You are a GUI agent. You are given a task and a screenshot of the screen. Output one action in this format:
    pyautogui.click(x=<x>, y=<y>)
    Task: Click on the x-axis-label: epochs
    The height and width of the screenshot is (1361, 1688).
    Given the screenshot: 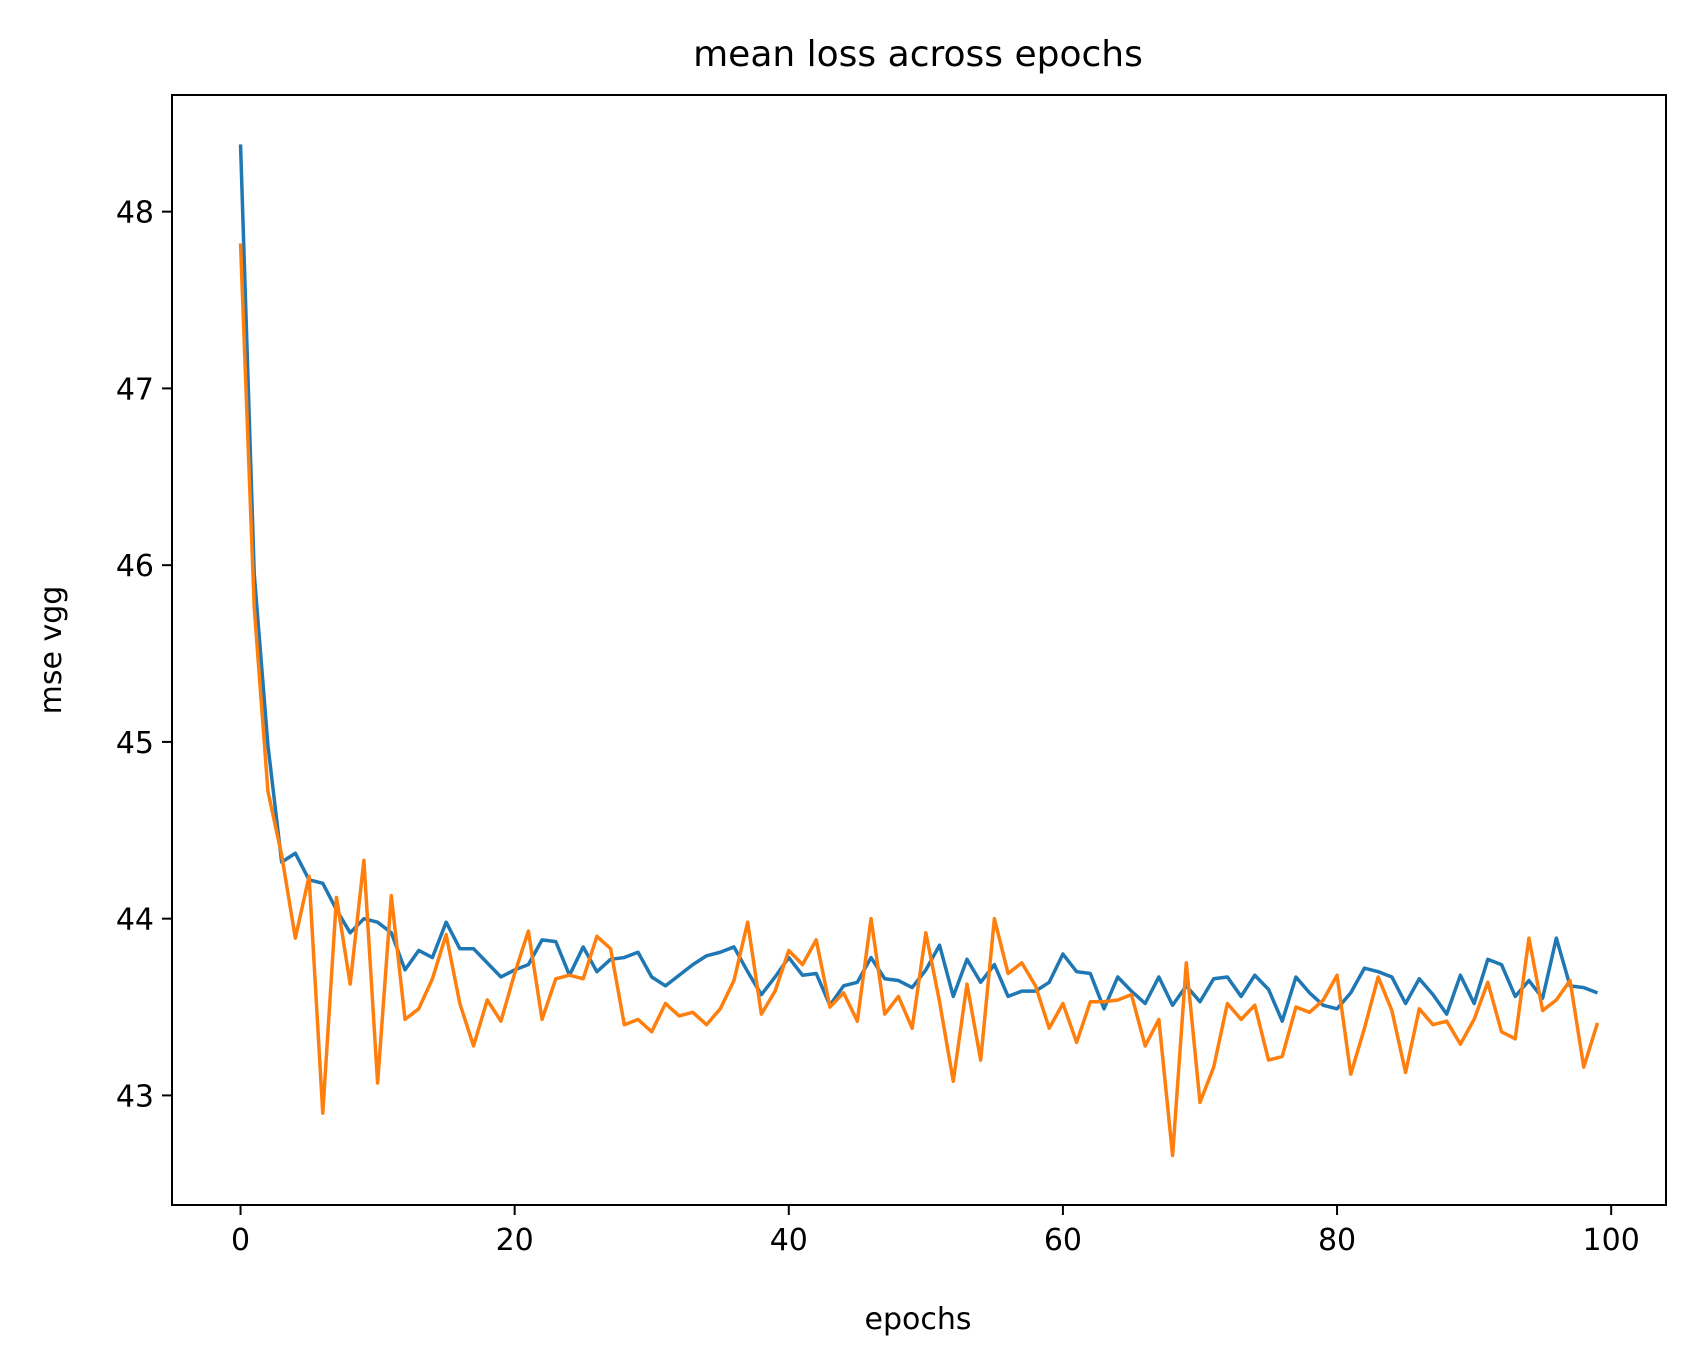 What is the action you would take?
    pyautogui.click(x=918, y=1319)
    